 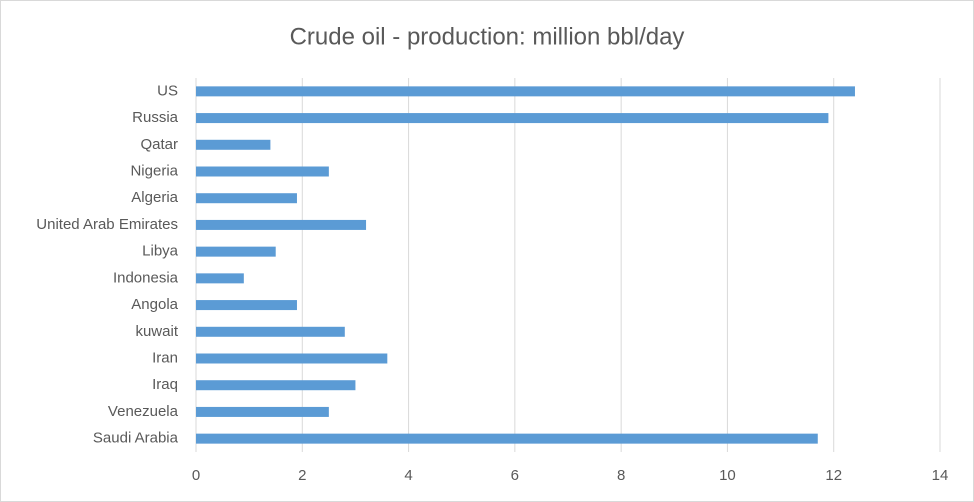 What do you see at coordinates (302, 475) in the screenshot?
I see `x-tick-label: 2` at bounding box center [302, 475].